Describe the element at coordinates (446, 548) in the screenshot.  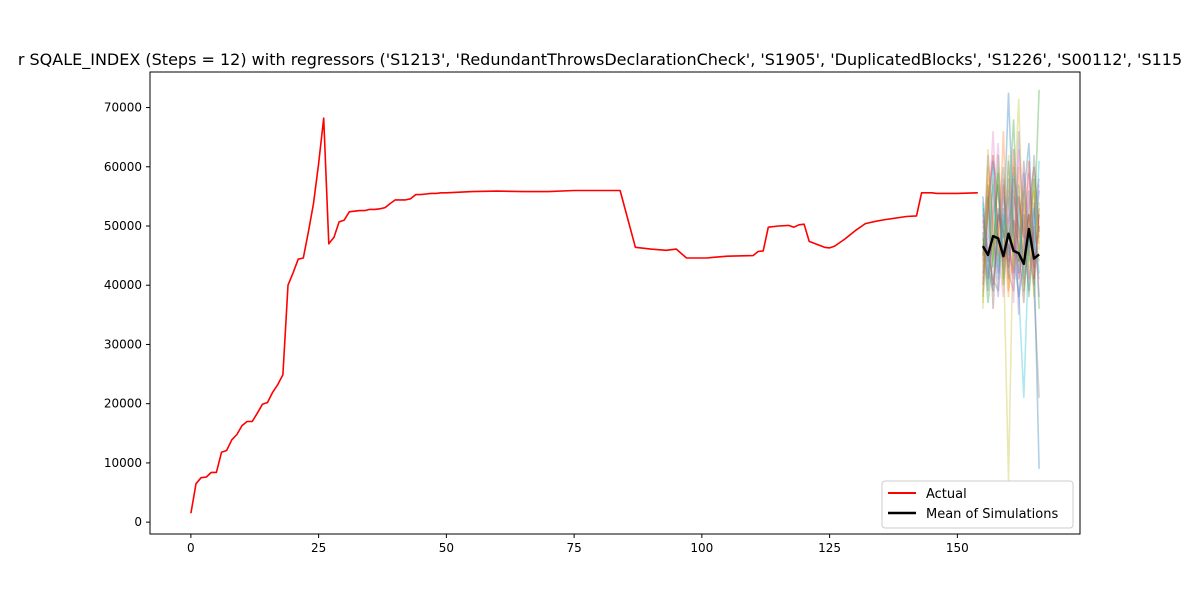
I see `x-tick-label: 50` at that location.